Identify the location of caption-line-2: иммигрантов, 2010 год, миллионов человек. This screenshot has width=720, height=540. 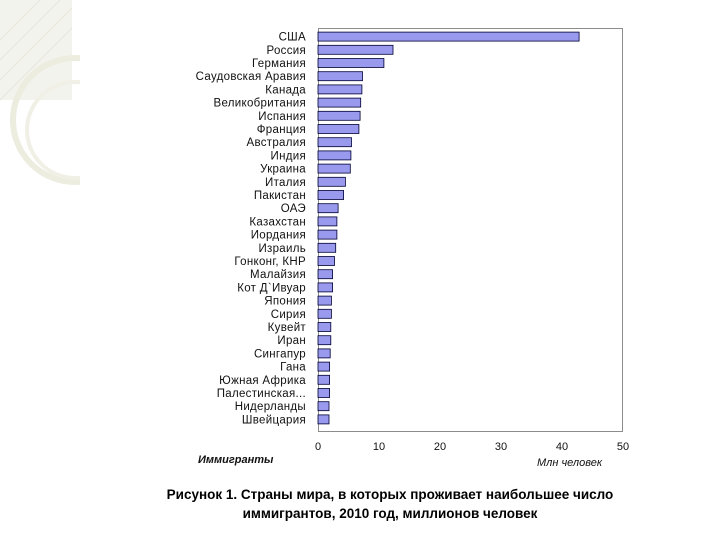
(390, 513).